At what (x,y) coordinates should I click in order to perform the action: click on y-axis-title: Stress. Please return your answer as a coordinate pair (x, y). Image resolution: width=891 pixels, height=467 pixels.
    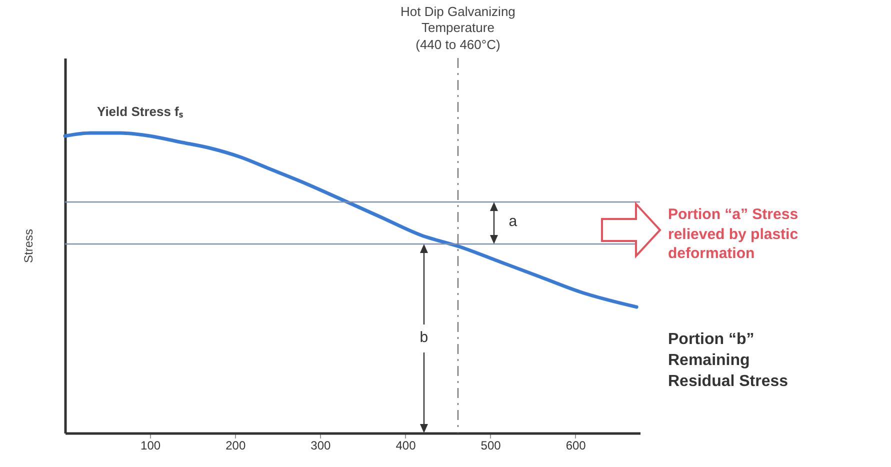
    Looking at the image, I should click on (29, 246).